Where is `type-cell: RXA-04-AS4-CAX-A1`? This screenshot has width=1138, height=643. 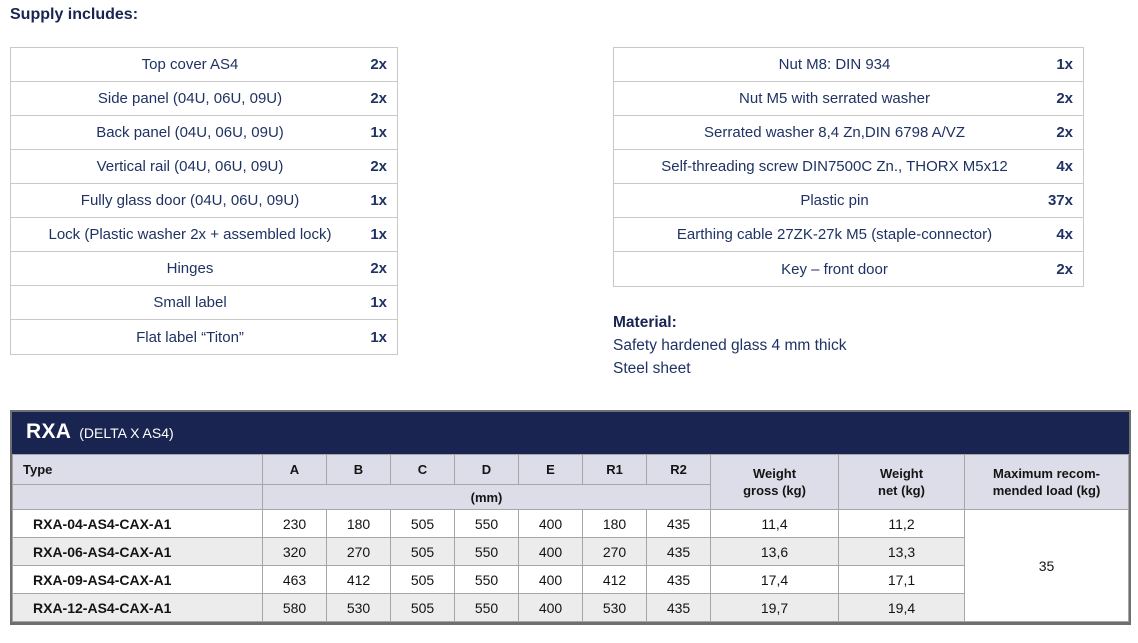
type-cell: RXA-04-AS4-CAX-A1 is located at coordinates (137, 523).